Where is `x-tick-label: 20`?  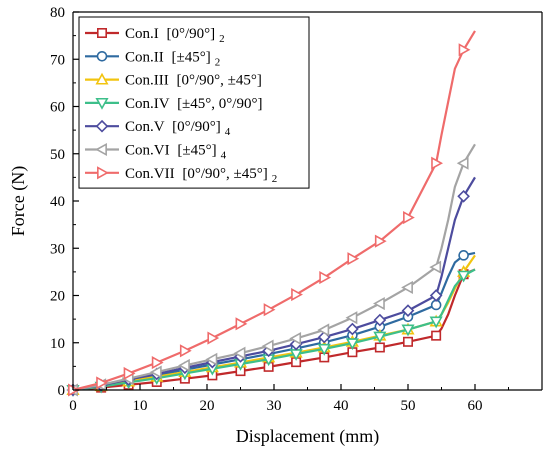 x-tick-label: 20 is located at coordinates (207, 406).